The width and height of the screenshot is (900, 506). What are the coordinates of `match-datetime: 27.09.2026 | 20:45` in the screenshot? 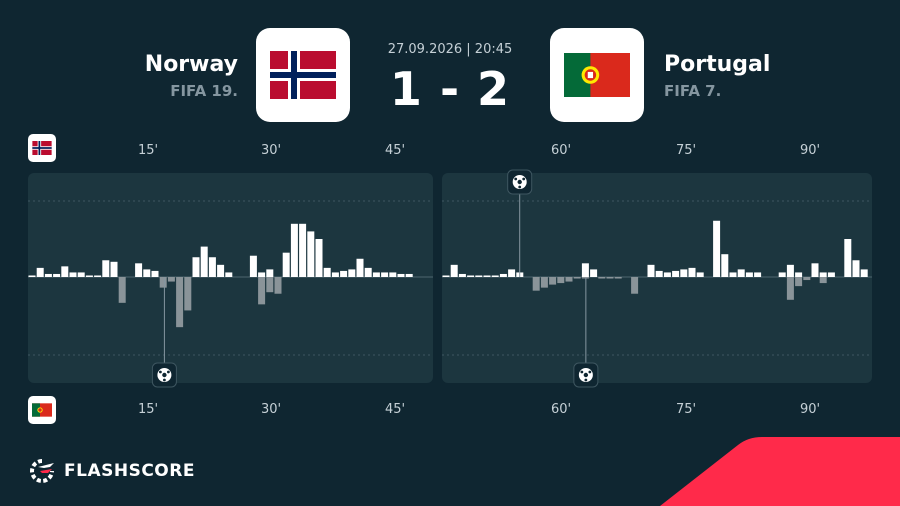 It's located at (450, 49).